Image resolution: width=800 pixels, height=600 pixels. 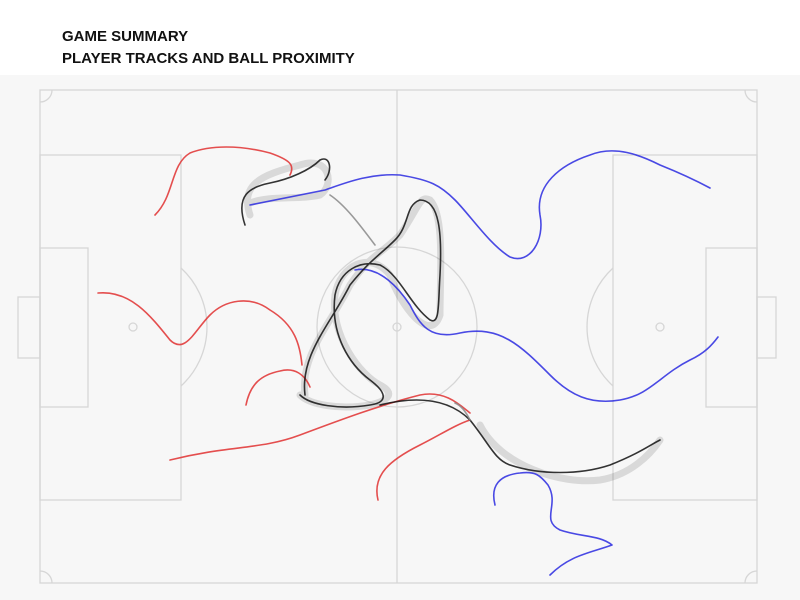 What do you see at coordinates (208, 58) in the screenshot?
I see `subtitle: PLAYER TRACKS AND BALL PROXIMITY` at bounding box center [208, 58].